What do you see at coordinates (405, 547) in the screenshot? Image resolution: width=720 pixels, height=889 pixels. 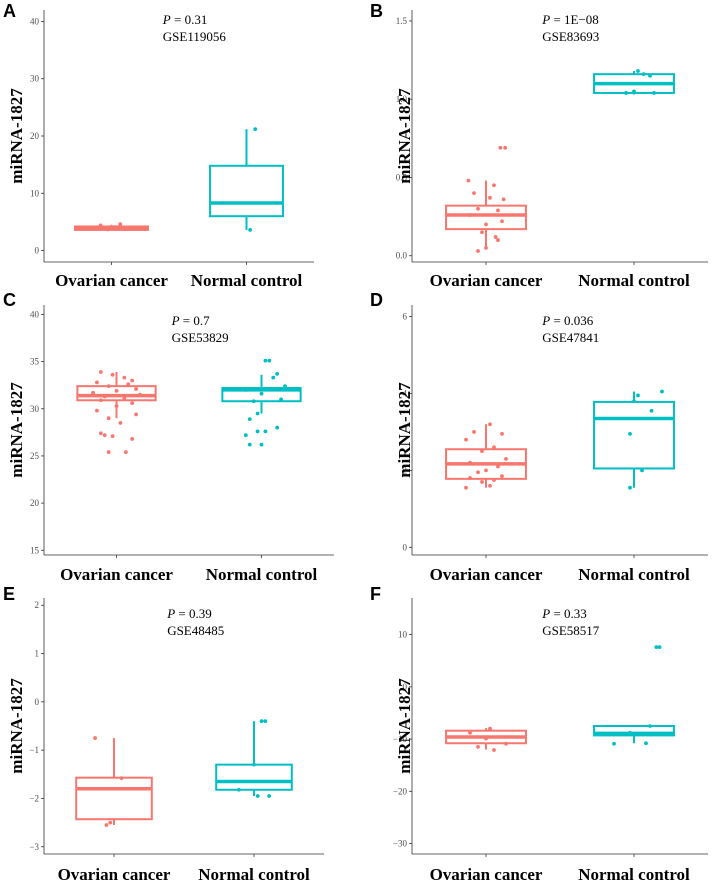 I see `y-tick-label: 0` at bounding box center [405, 547].